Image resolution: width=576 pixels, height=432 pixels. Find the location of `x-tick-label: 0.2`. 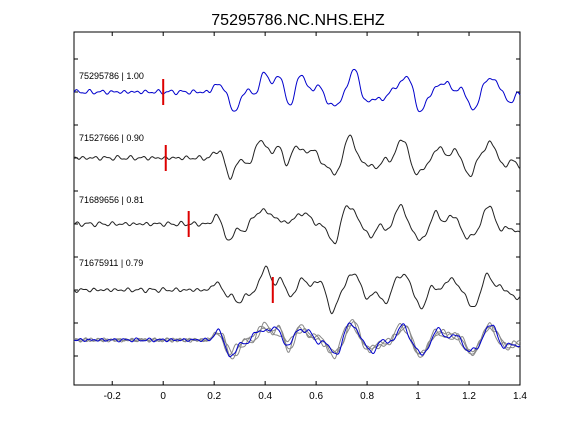

x-tick-label: 0.2 is located at coordinates (214, 396).